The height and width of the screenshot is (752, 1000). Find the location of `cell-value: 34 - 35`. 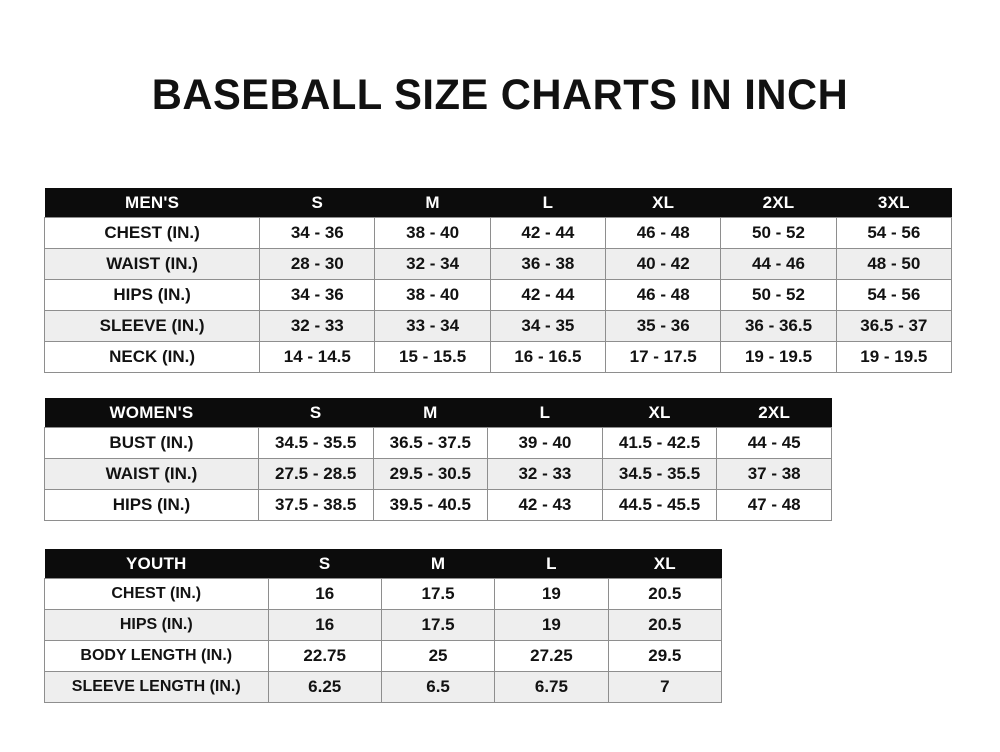

cell-value: 34 - 35 is located at coordinates (548, 326).